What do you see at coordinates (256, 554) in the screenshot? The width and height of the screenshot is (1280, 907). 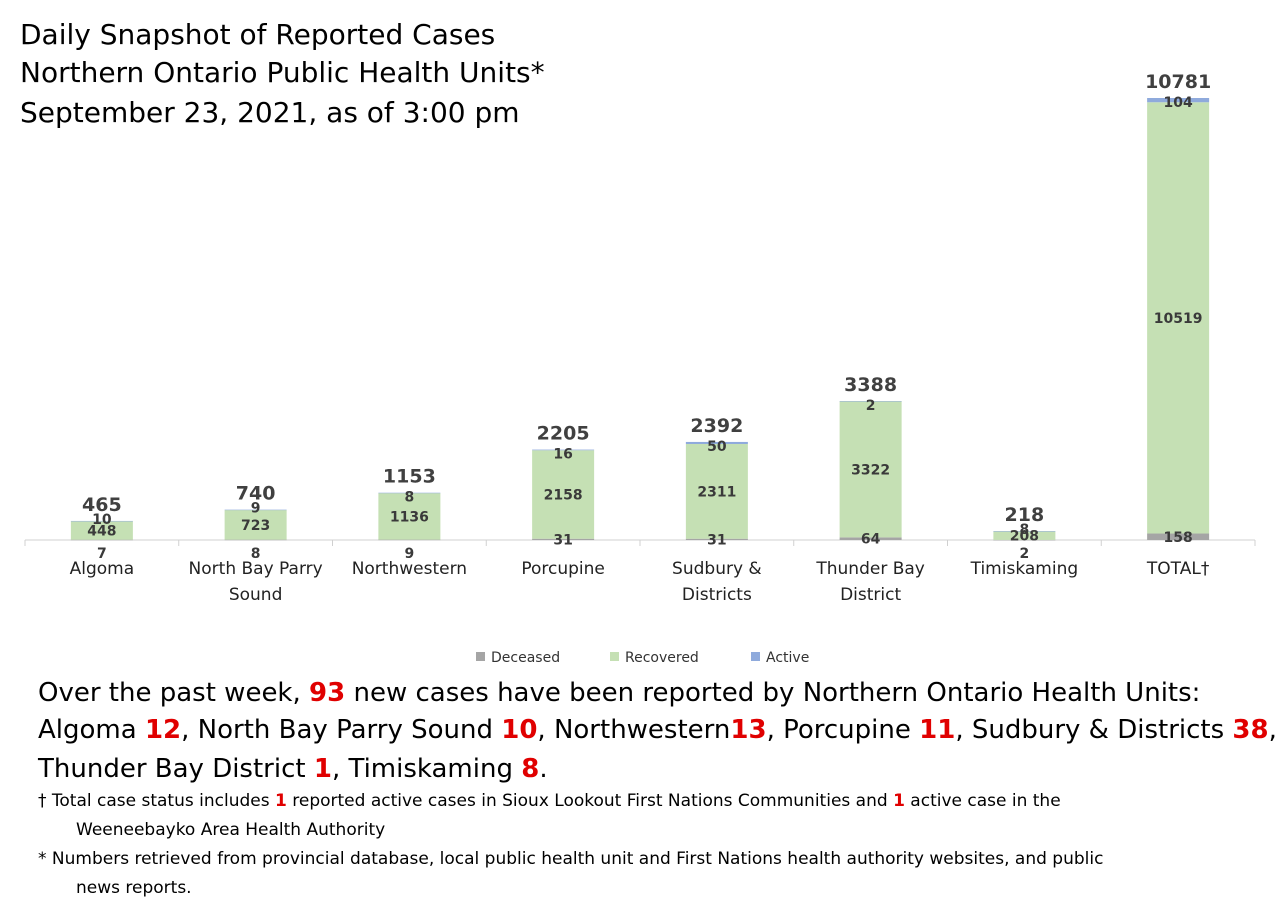 I see `data-label-deceased: 8` at bounding box center [256, 554].